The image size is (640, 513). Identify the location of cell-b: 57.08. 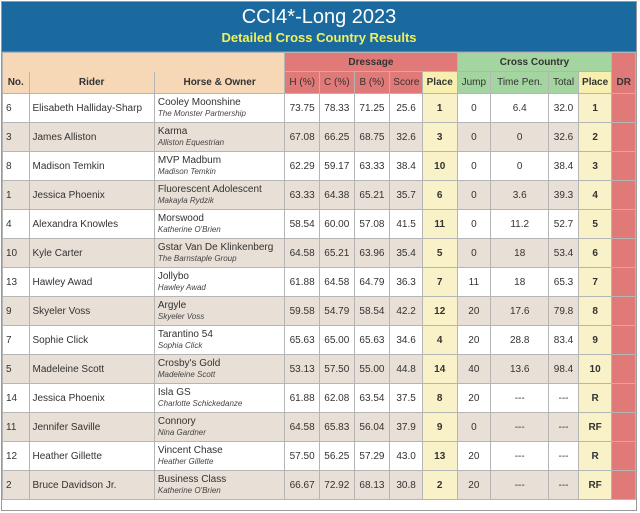
(372, 224).